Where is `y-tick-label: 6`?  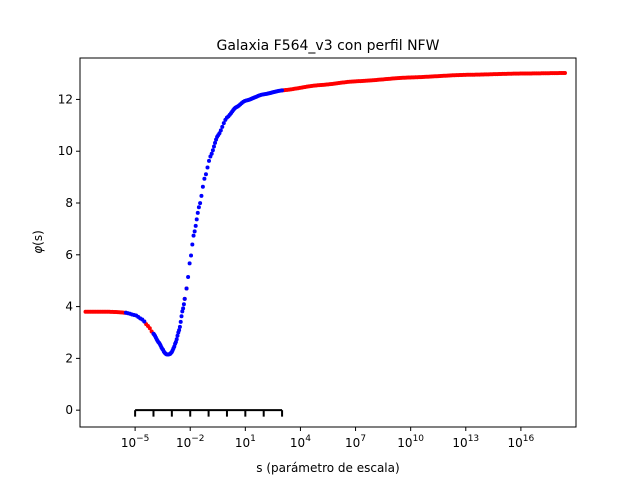
y-tick-label: 6 is located at coordinates (69, 255).